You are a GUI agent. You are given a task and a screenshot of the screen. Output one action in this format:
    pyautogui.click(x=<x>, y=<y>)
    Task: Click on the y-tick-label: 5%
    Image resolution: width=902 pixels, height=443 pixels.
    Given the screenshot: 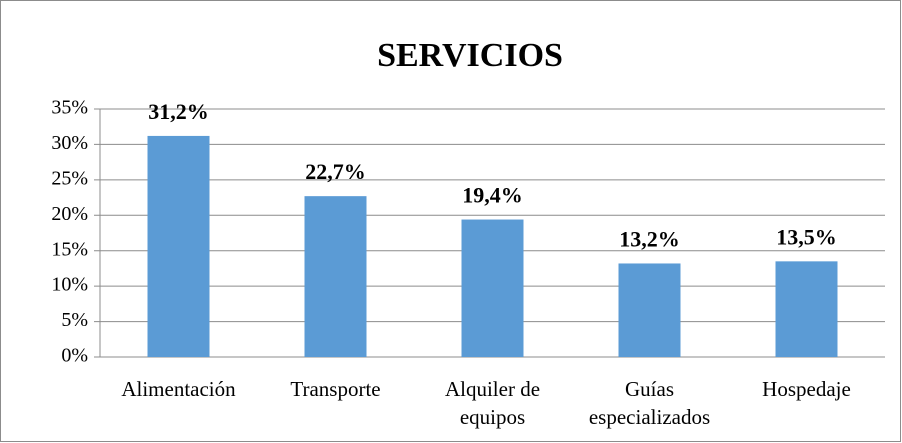 What is the action you would take?
    pyautogui.click(x=74, y=320)
    